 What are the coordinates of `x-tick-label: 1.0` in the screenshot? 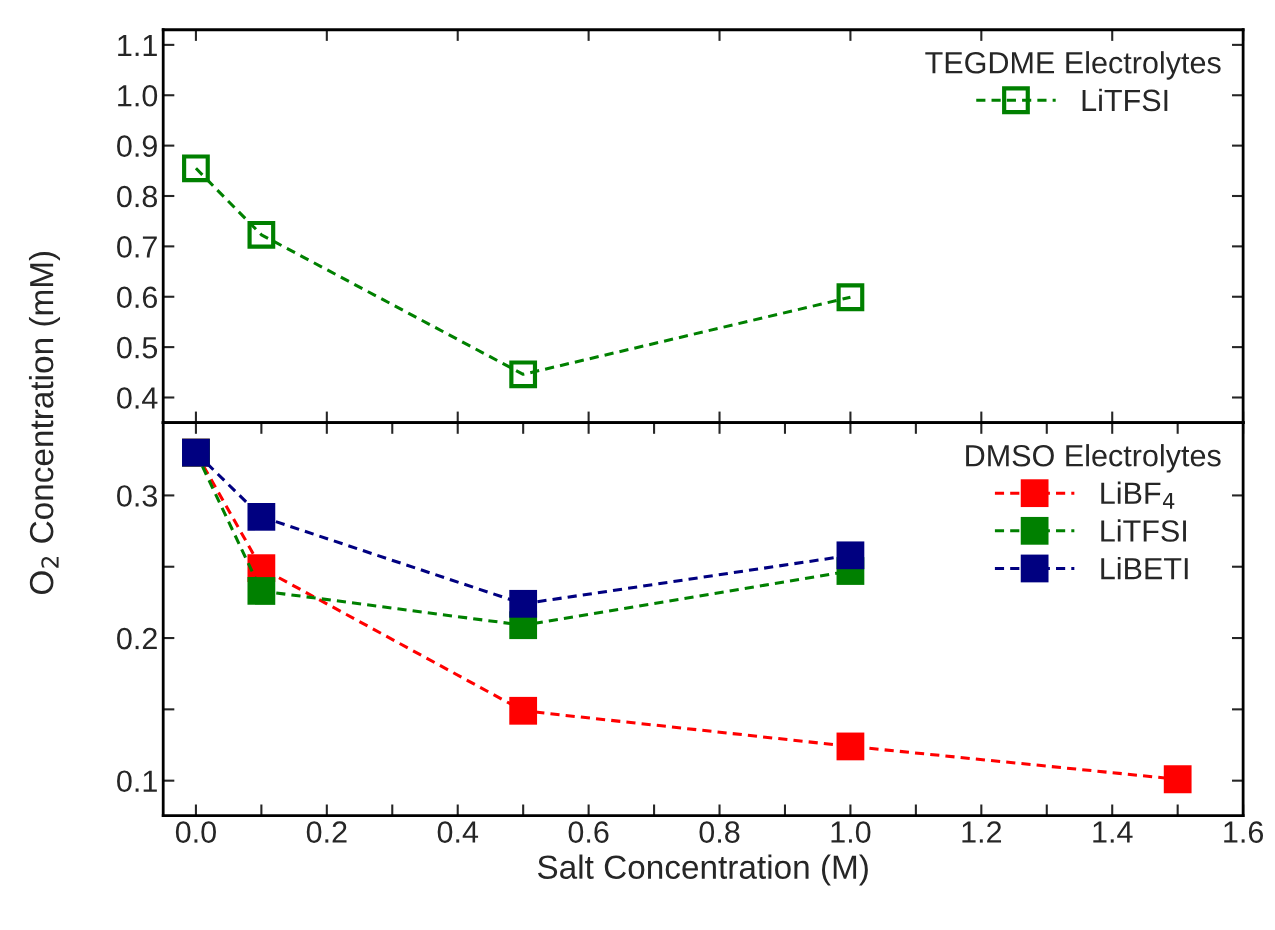 It's located at (851, 832).